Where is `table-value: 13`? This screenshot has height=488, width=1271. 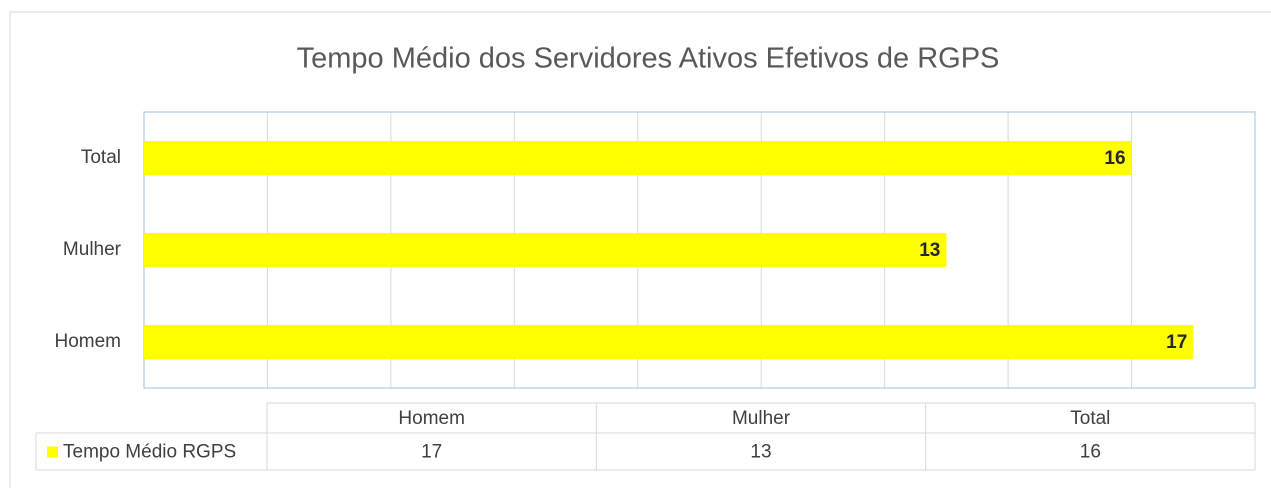 table-value: 13 is located at coordinates (760, 452).